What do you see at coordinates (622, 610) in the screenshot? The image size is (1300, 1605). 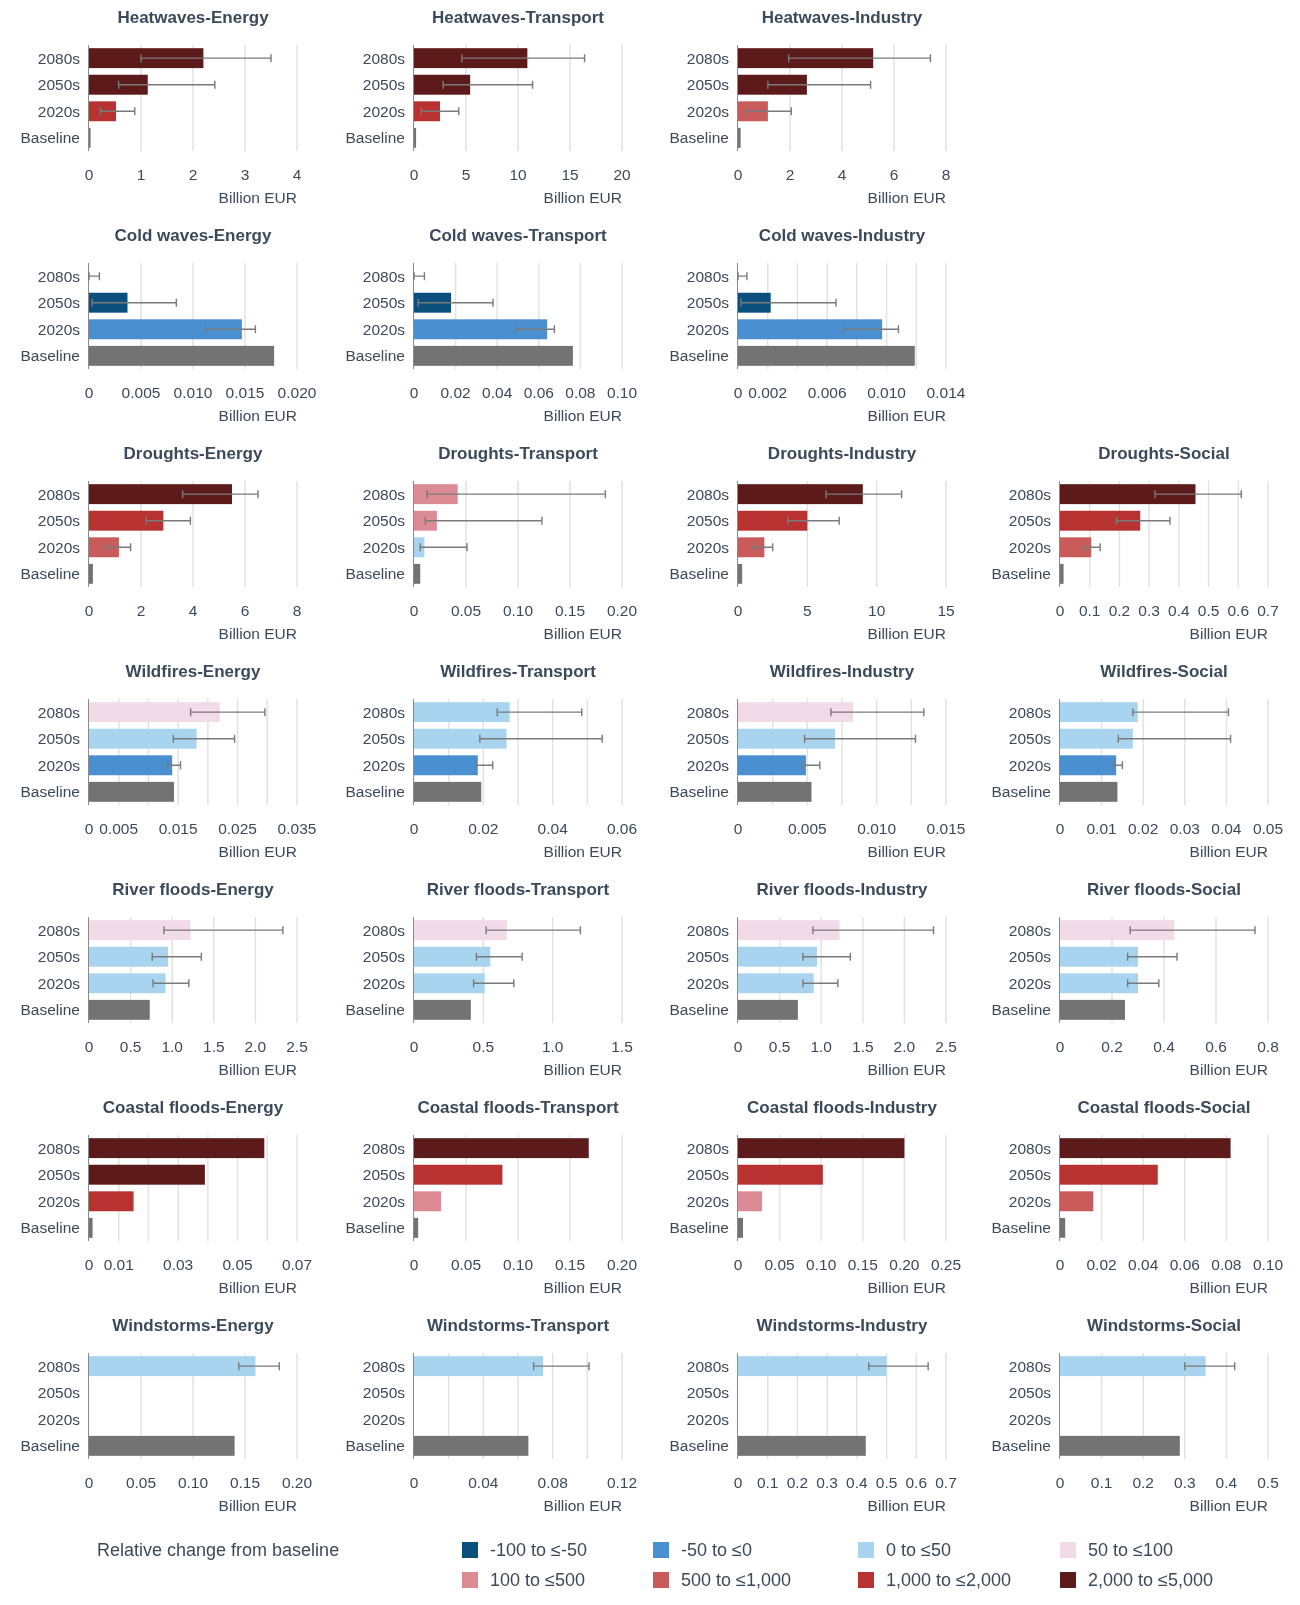 I see `x-tick-label: 0.20` at bounding box center [622, 610].